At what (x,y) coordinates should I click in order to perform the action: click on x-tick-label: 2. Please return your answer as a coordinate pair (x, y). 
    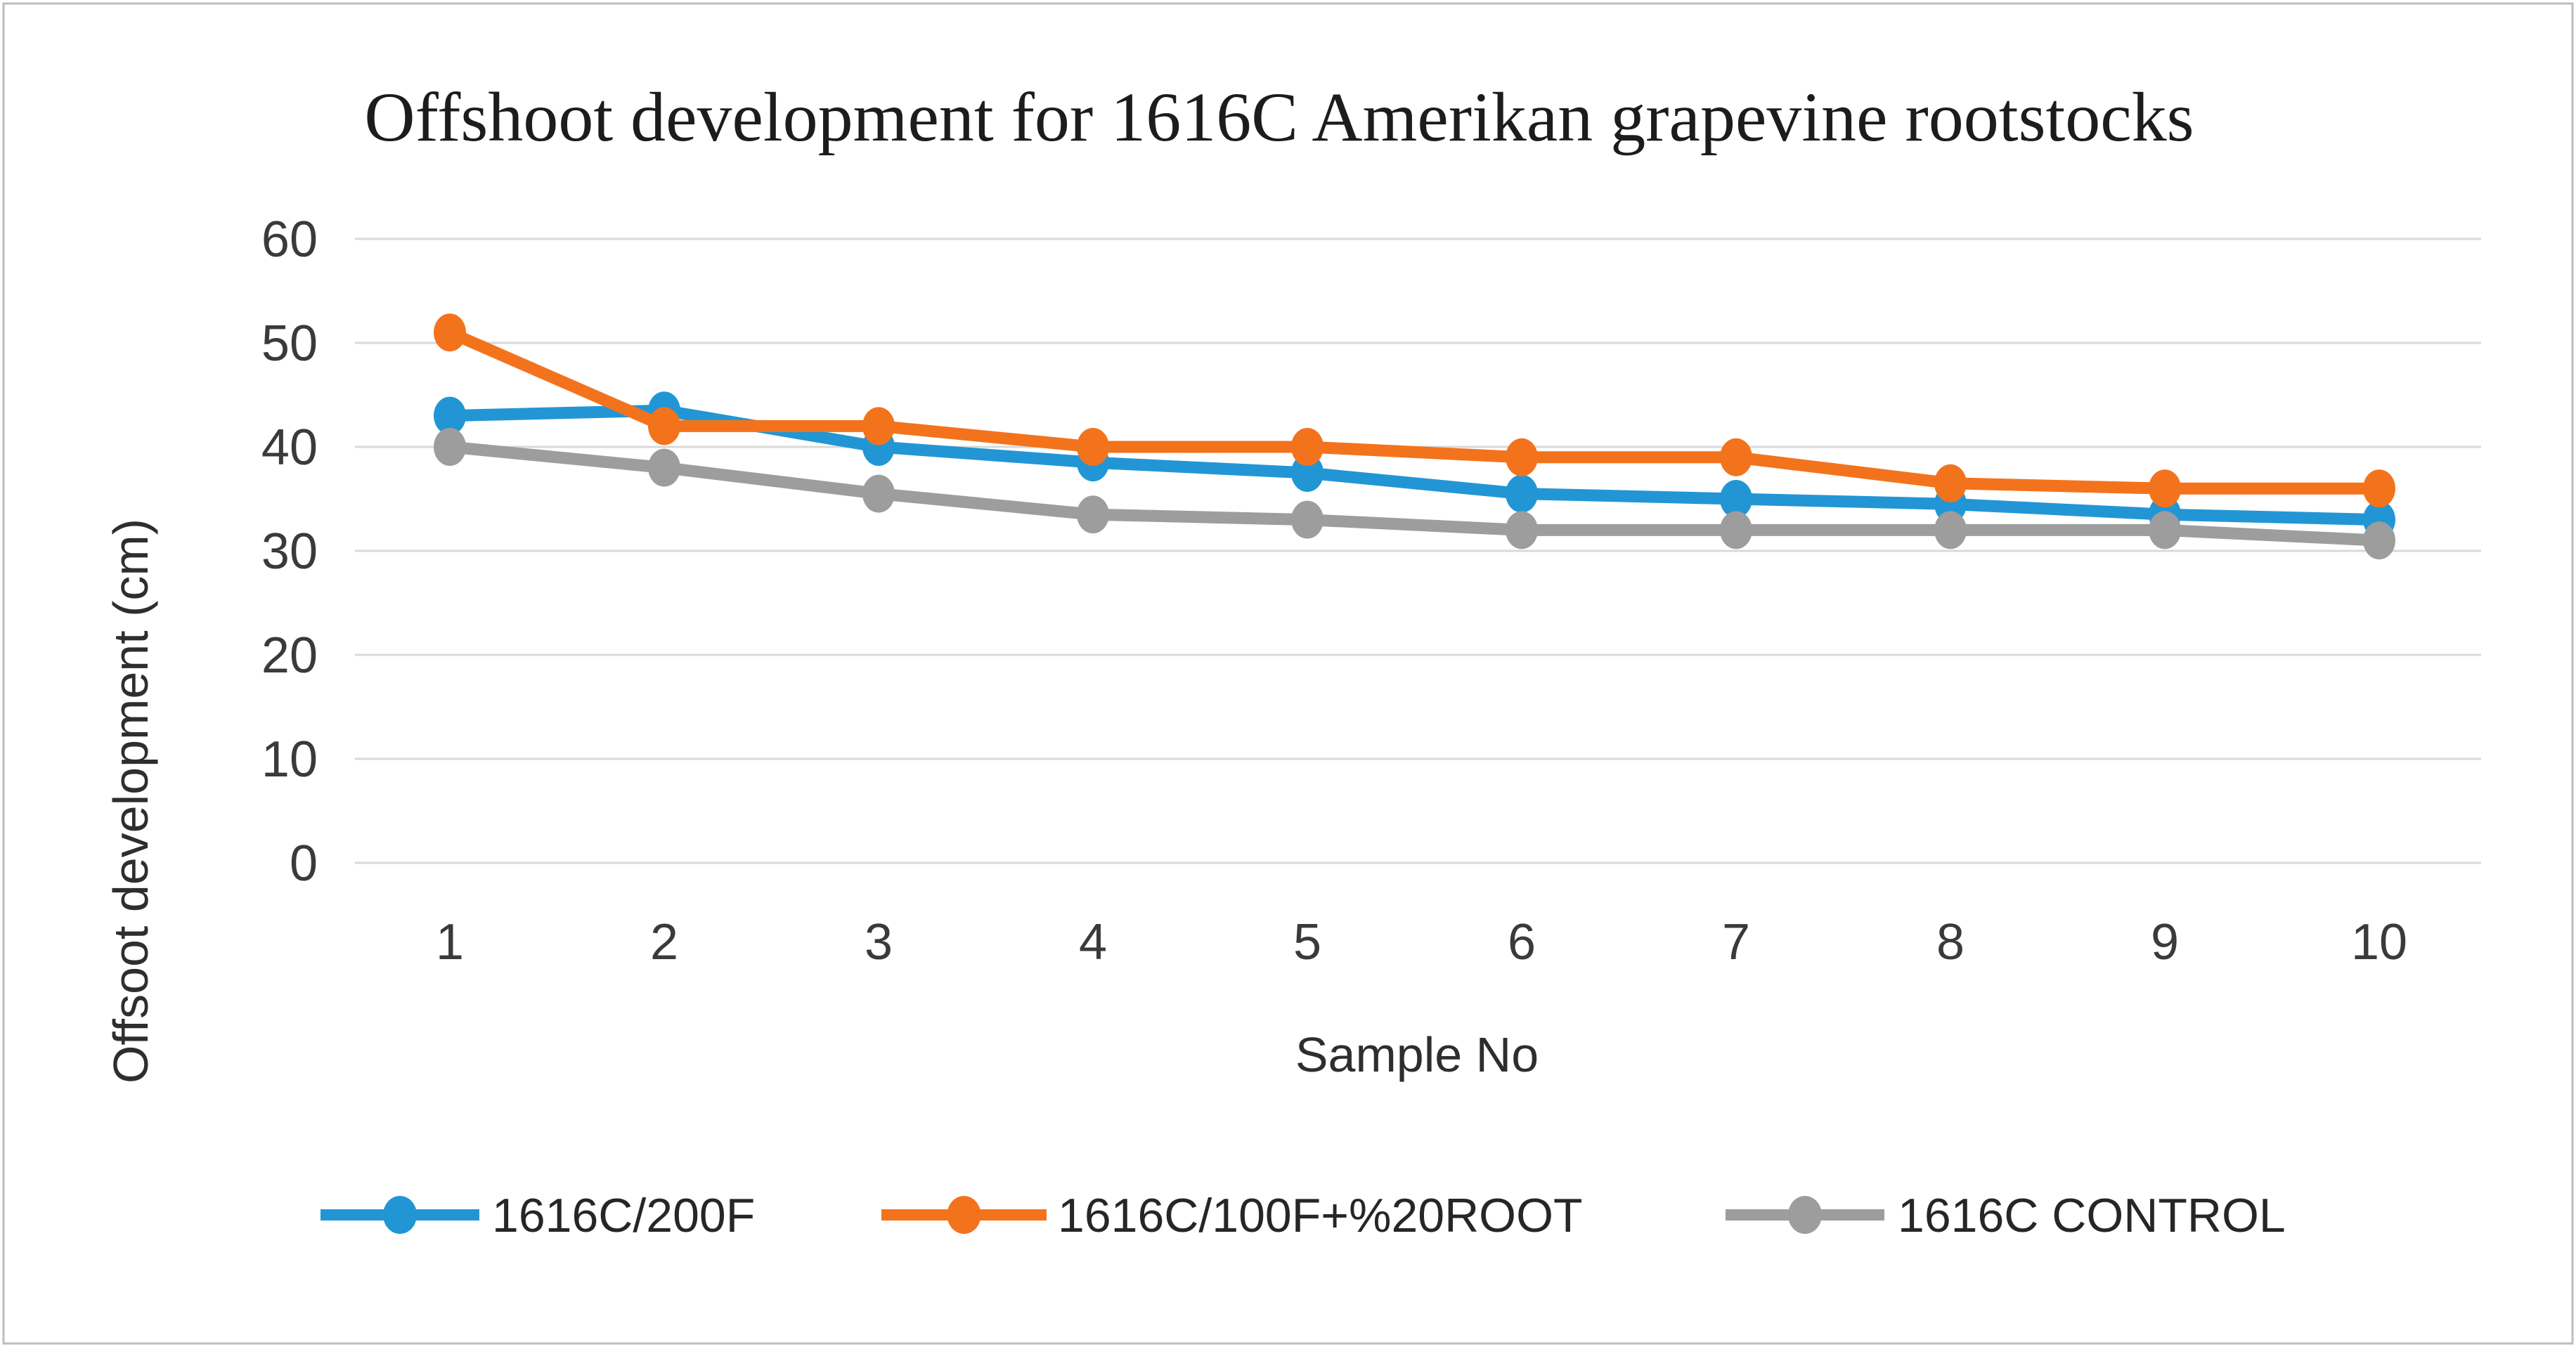
    Looking at the image, I should click on (664, 942).